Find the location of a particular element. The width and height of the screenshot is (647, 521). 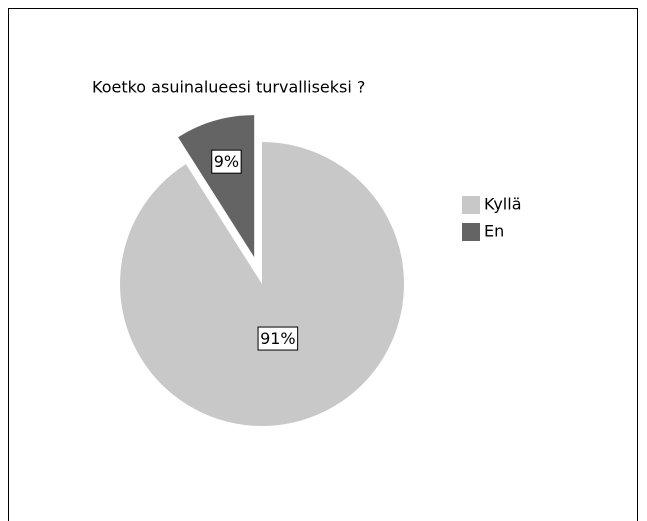

data-label: 91% is located at coordinates (278, 338).